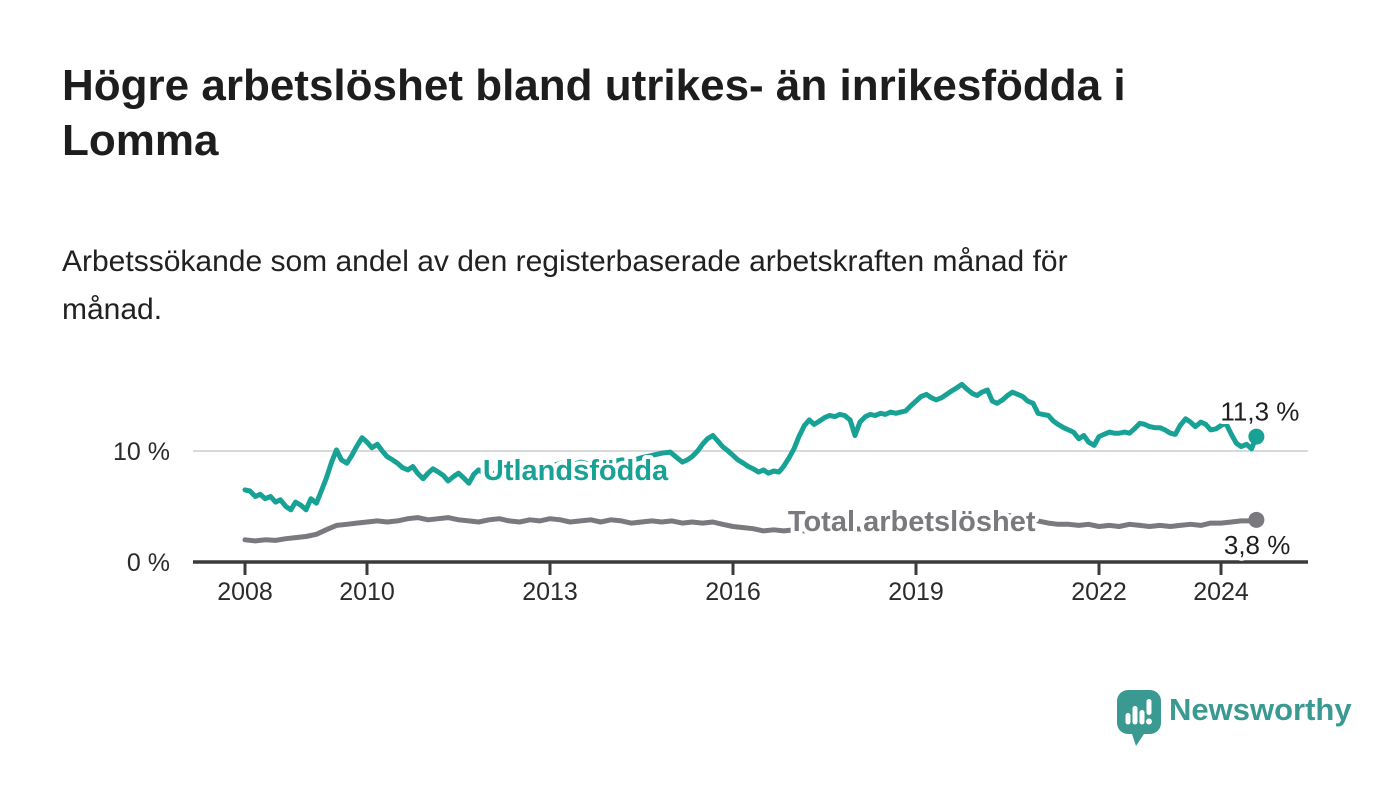  What do you see at coordinates (1149, 707) in the screenshot?
I see `logo-exclamation-bar` at bounding box center [1149, 707].